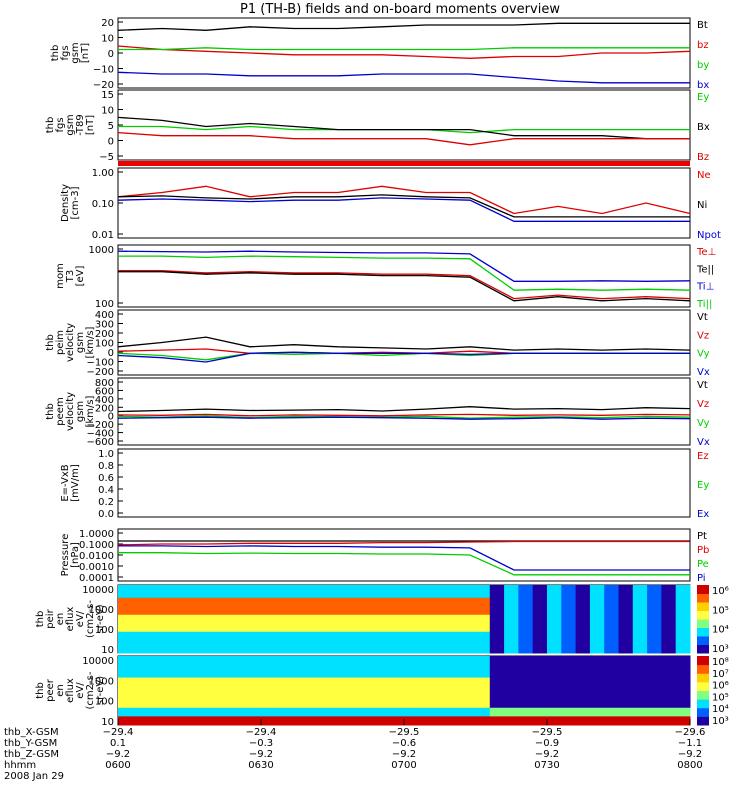 This screenshot has height=800, width=750. What do you see at coordinates (75, 52) in the screenshot?
I see `ylabel-line: gsm` at bounding box center [75, 52].